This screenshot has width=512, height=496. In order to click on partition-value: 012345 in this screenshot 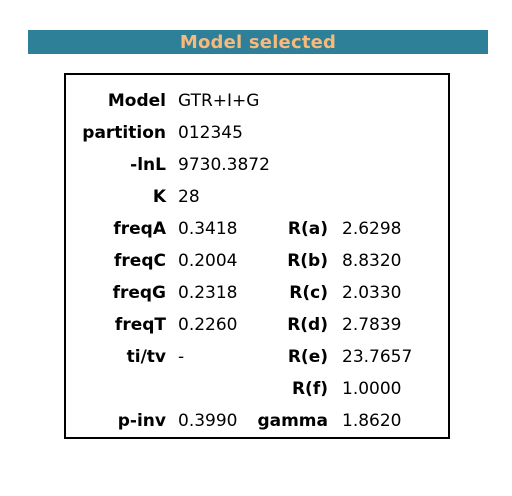, I will do `click(210, 133)`.